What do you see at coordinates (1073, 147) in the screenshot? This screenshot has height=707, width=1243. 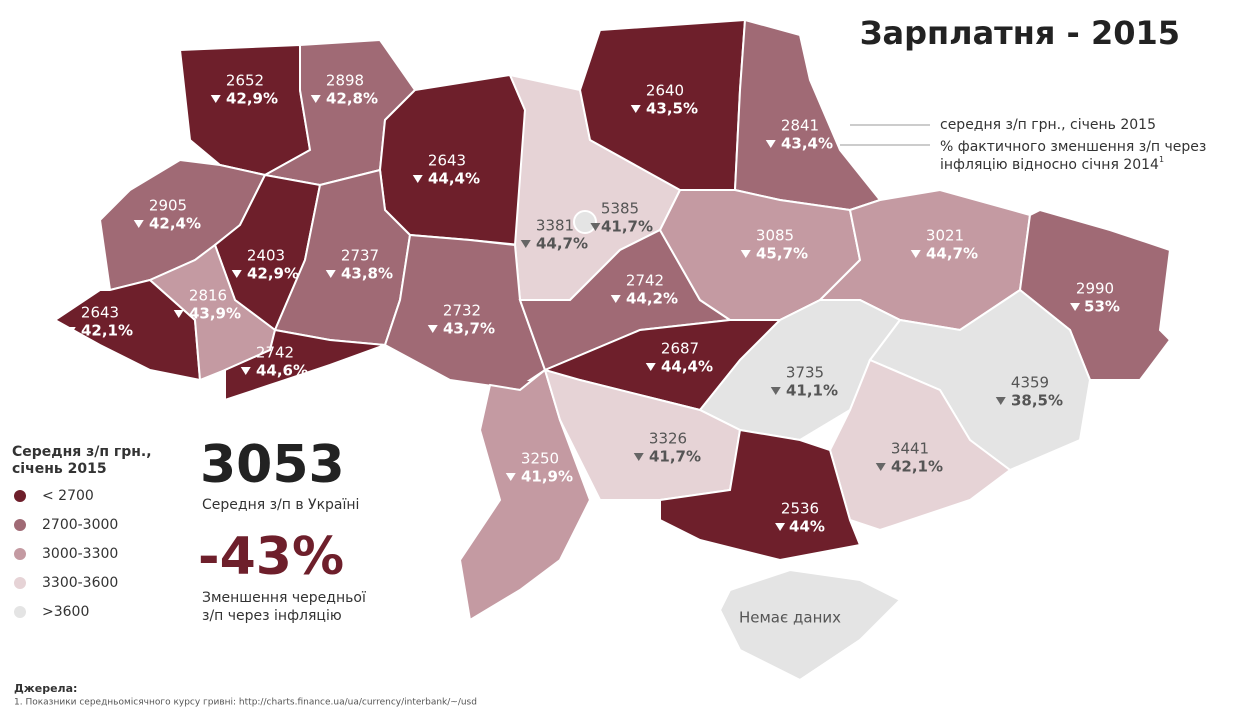 I see `annotation-line: % фактичного зменшення з/п через` at bounding box center [1073, 147].